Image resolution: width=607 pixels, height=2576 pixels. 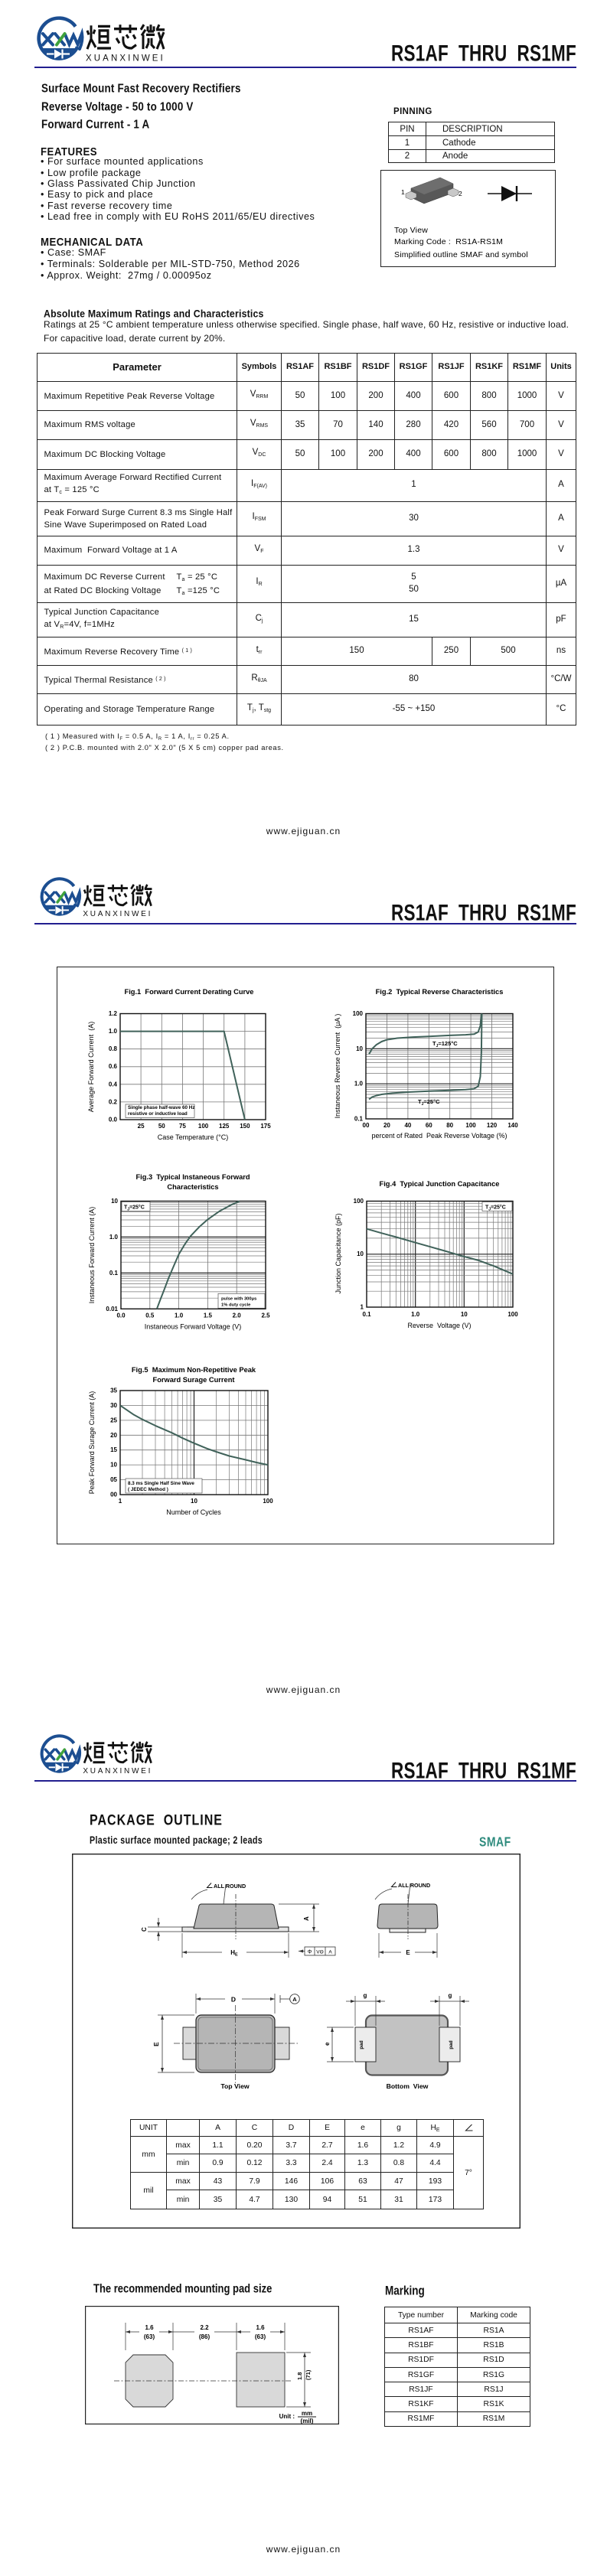 I want to click on svg-text: 1% duty cycle, so click(x=236, y=1305).